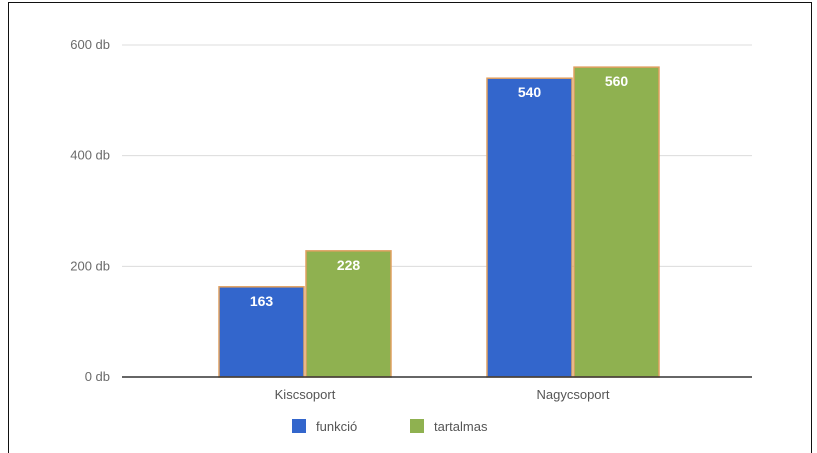 The width and height of the screenshot is (817, 453). Describe the element at coordinates (573, 394) in the screenshot. I see `x-category-label: Nagycsoport` at that location.